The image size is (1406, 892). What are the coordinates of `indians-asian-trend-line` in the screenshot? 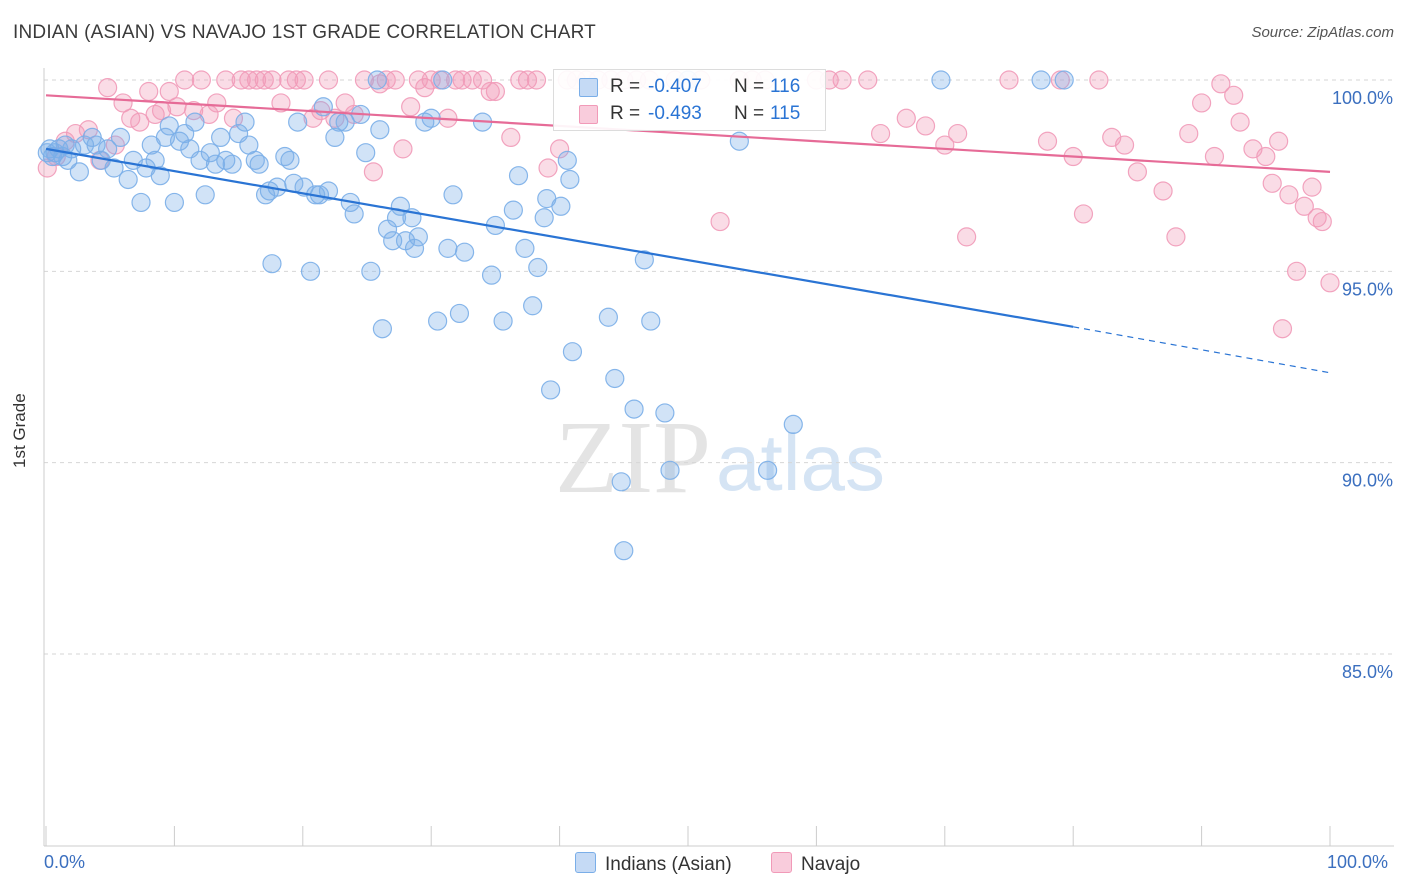 It's located at (559, 237).